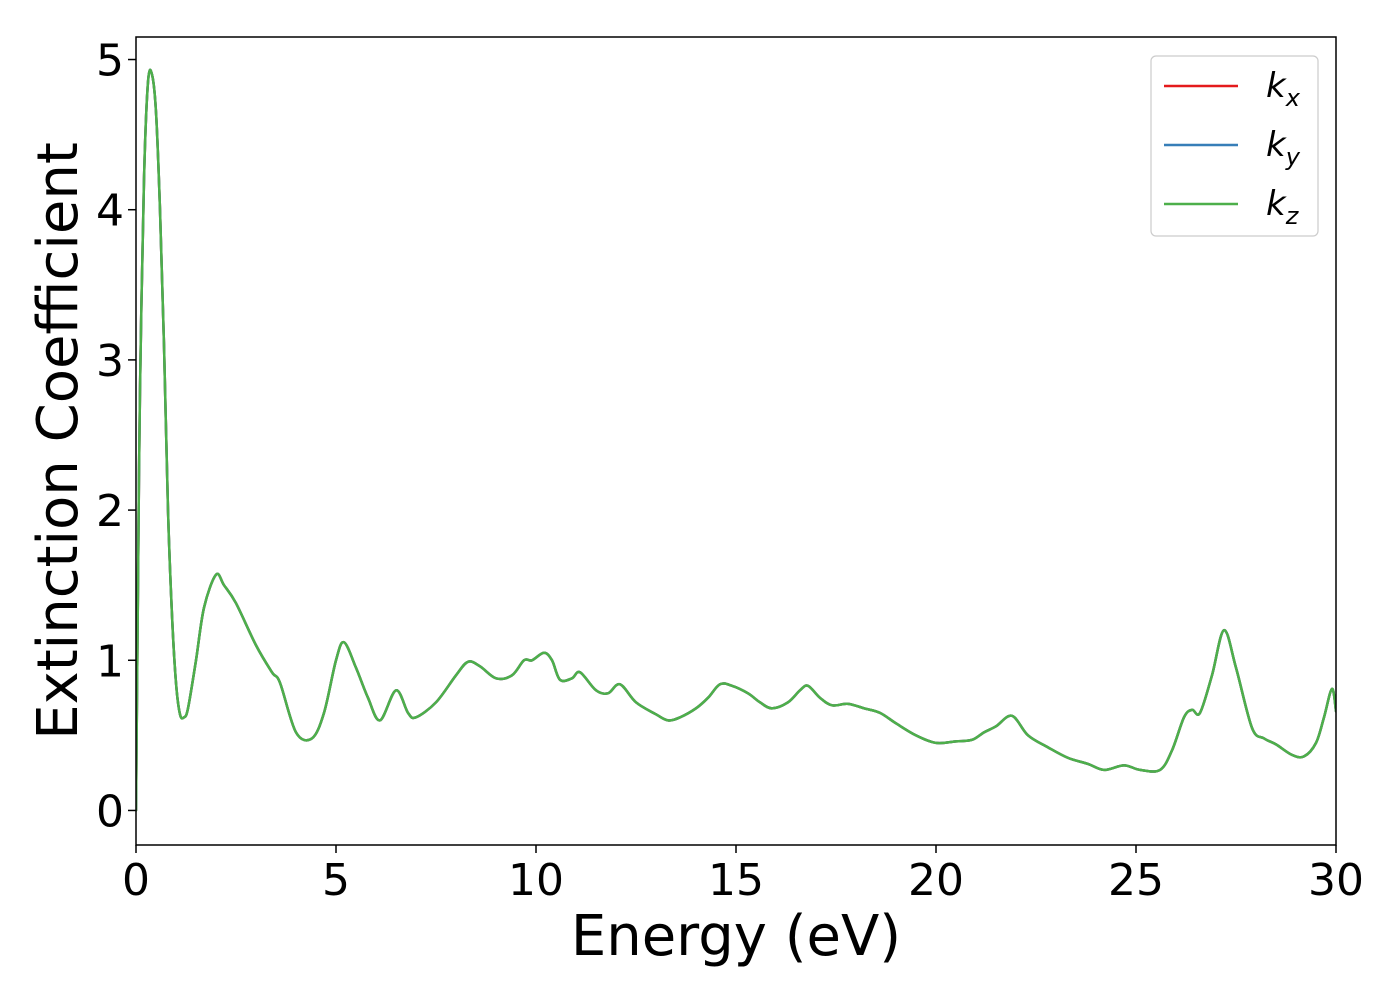  I want to click on legend-label-z: kz, so click(1283, 207).